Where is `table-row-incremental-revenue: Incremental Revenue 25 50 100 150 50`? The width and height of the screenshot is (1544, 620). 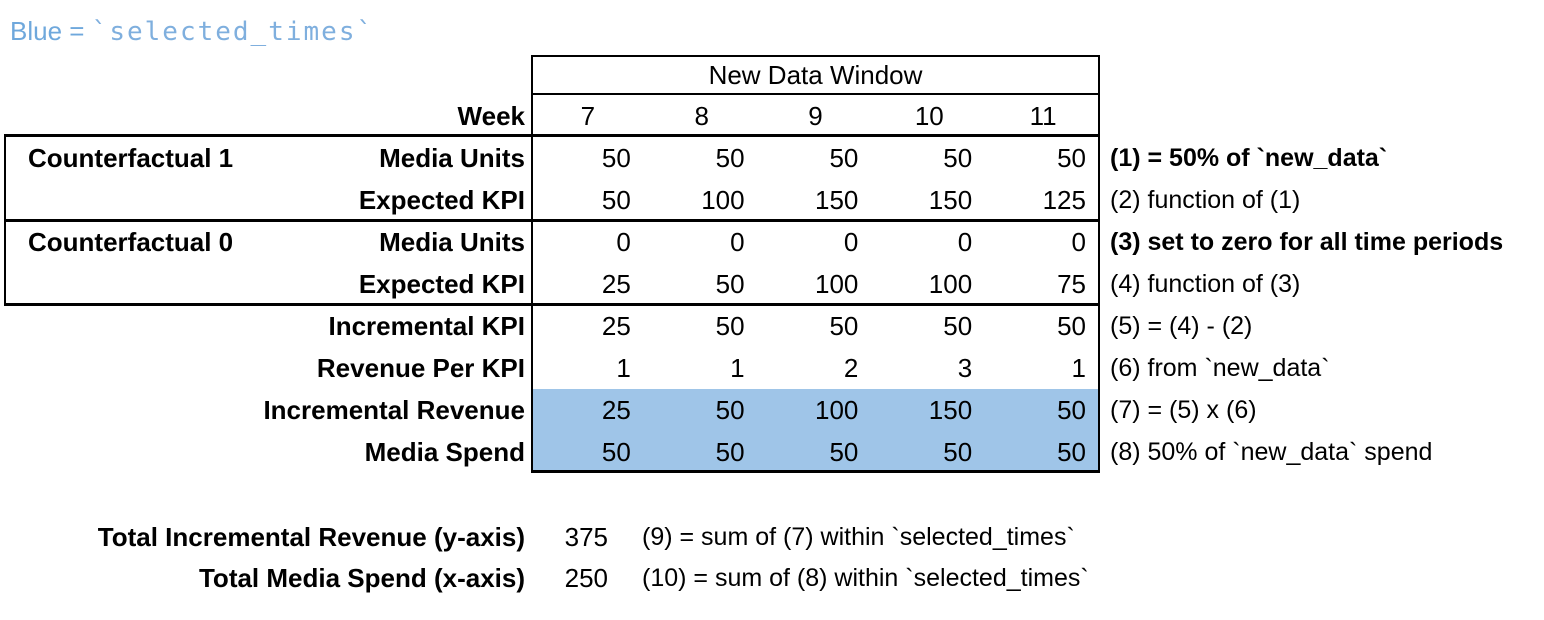 table-row-incremental-revenue: Incremental Revenue 25 50 100 150 50 is located at coordinates (550, 410).